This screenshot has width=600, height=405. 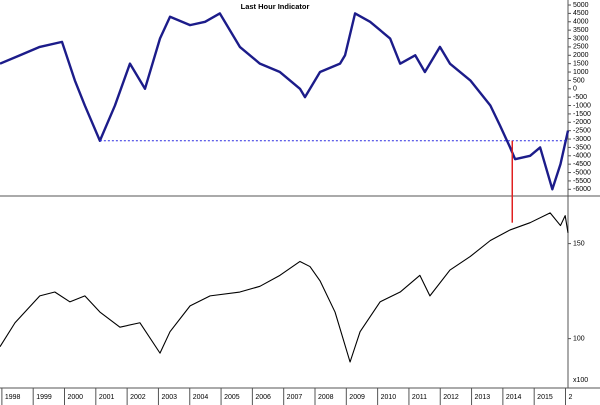 What do you see at coordinates (581, 64) in the screenshot?
I see `y-tick-label: 1500` at bounding box center [581, 64].